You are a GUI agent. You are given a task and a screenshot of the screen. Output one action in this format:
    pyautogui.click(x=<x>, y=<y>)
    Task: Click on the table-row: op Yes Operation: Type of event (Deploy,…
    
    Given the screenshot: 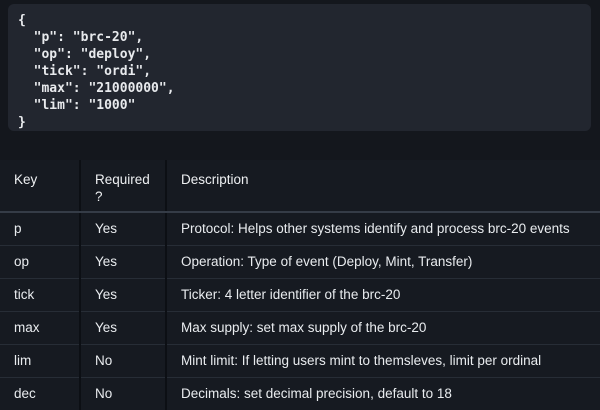 What is the action you would take?
    pyautogui.click(x=300, y=261)
    